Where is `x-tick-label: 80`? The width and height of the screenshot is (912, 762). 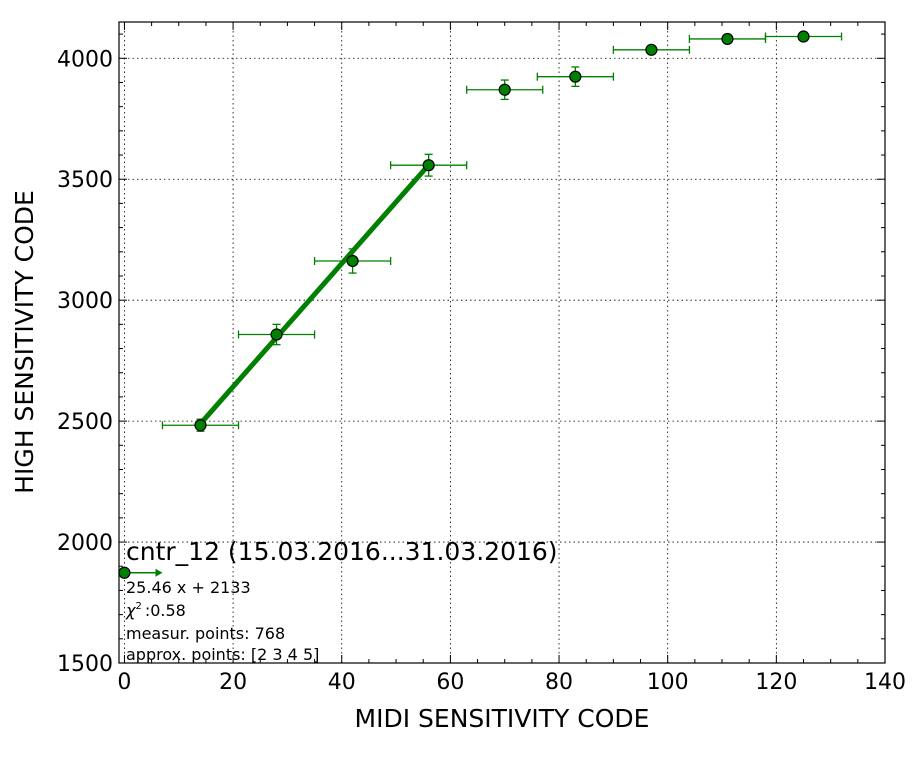
x-tick-label: 80 is located at coordinates (559, 682).